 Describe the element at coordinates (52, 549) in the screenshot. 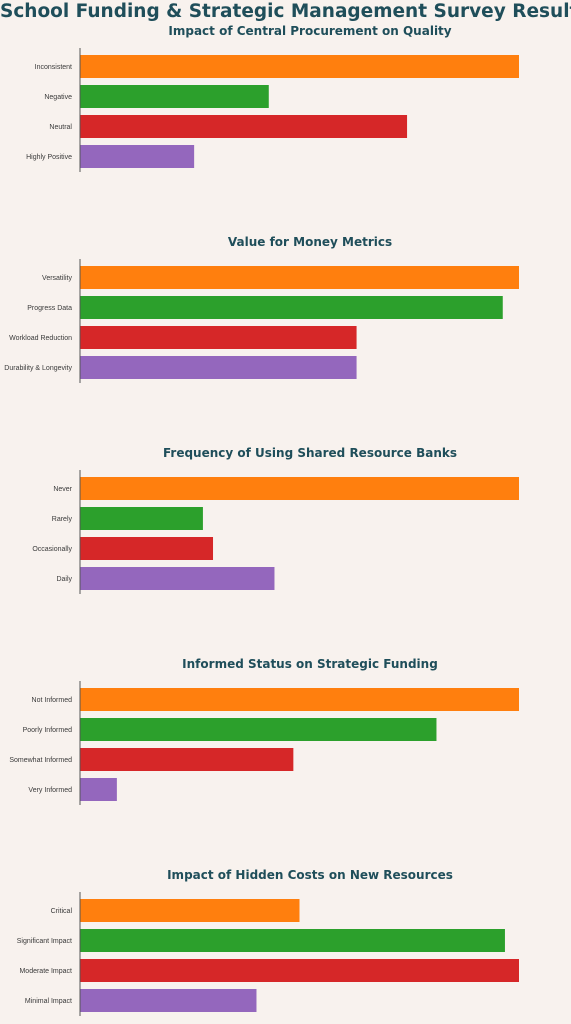

I see `tick-label: Occasionally` at that location.